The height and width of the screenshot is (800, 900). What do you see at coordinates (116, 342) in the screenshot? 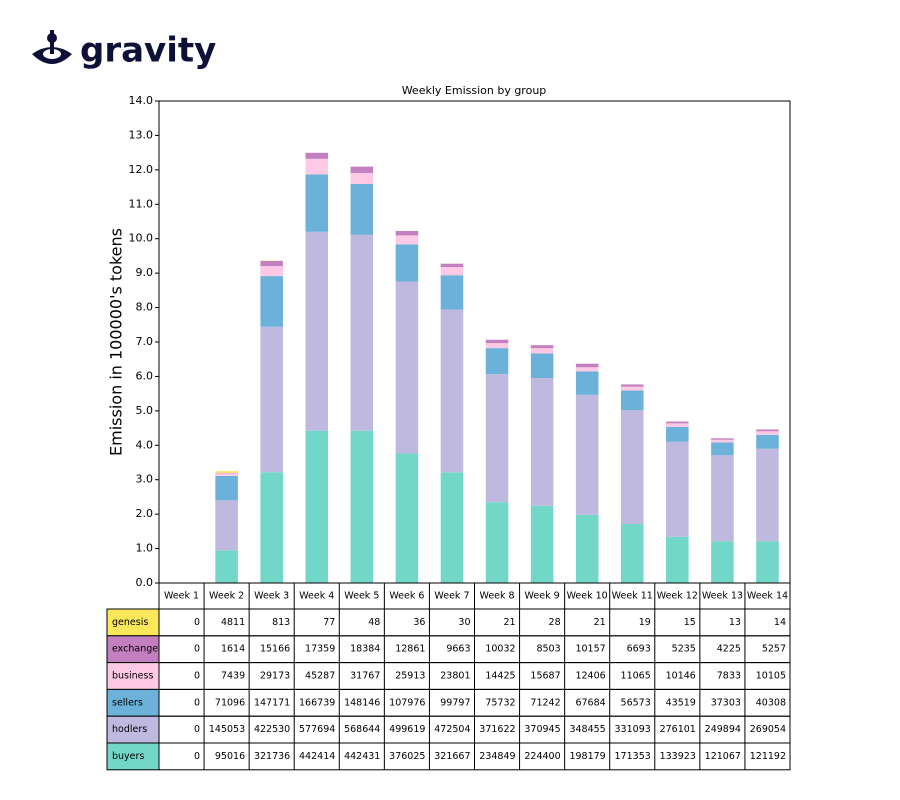
I see `y-axis-label: Emission in 100000's tokens` at bounding box center [116, 342].